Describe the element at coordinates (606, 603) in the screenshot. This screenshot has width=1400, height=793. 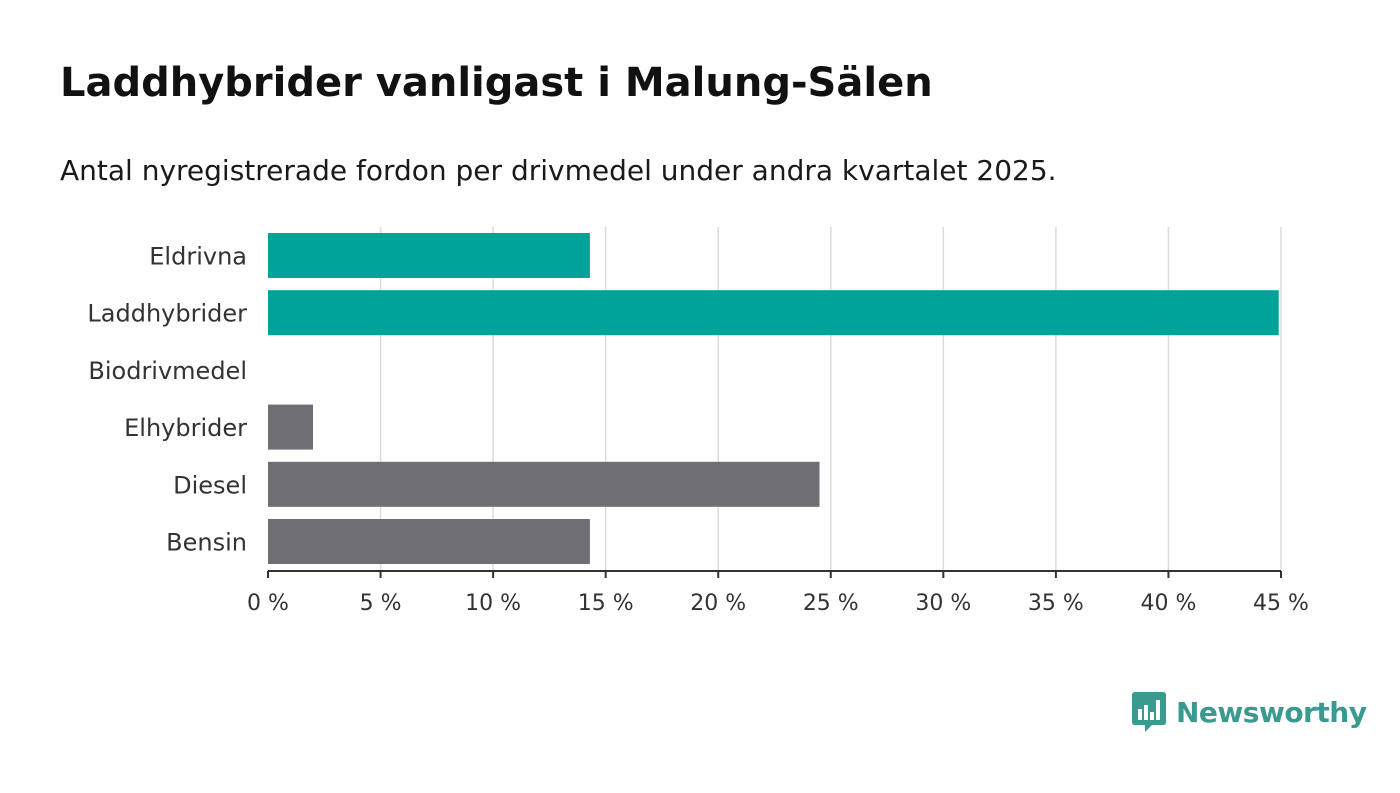
I see `x-tick-label: 15 %` at that location.